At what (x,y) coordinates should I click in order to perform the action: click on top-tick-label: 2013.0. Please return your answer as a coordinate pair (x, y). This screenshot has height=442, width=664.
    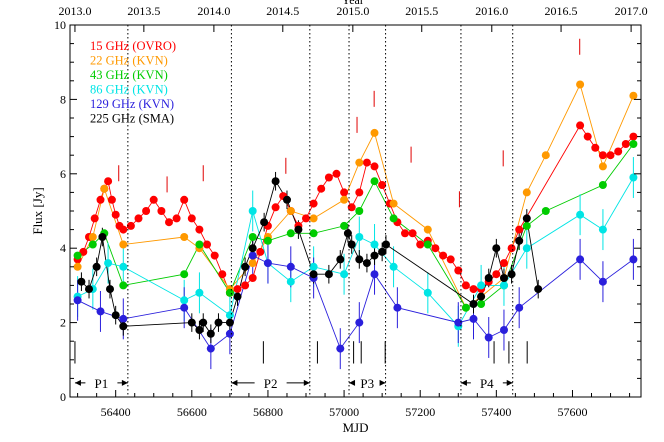
    Looking at the image, I should click on (74, 11).